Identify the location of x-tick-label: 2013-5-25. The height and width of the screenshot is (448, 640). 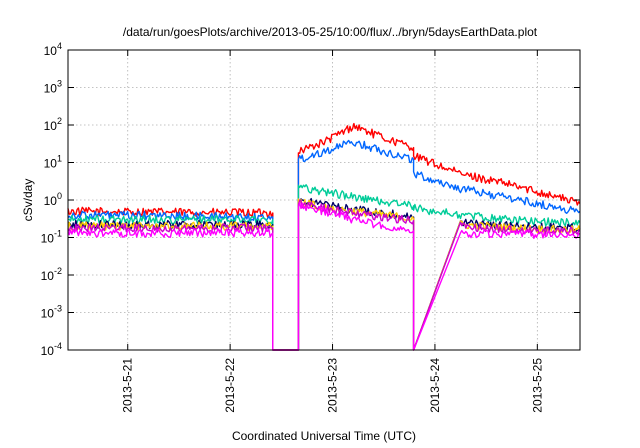
(537, 385).